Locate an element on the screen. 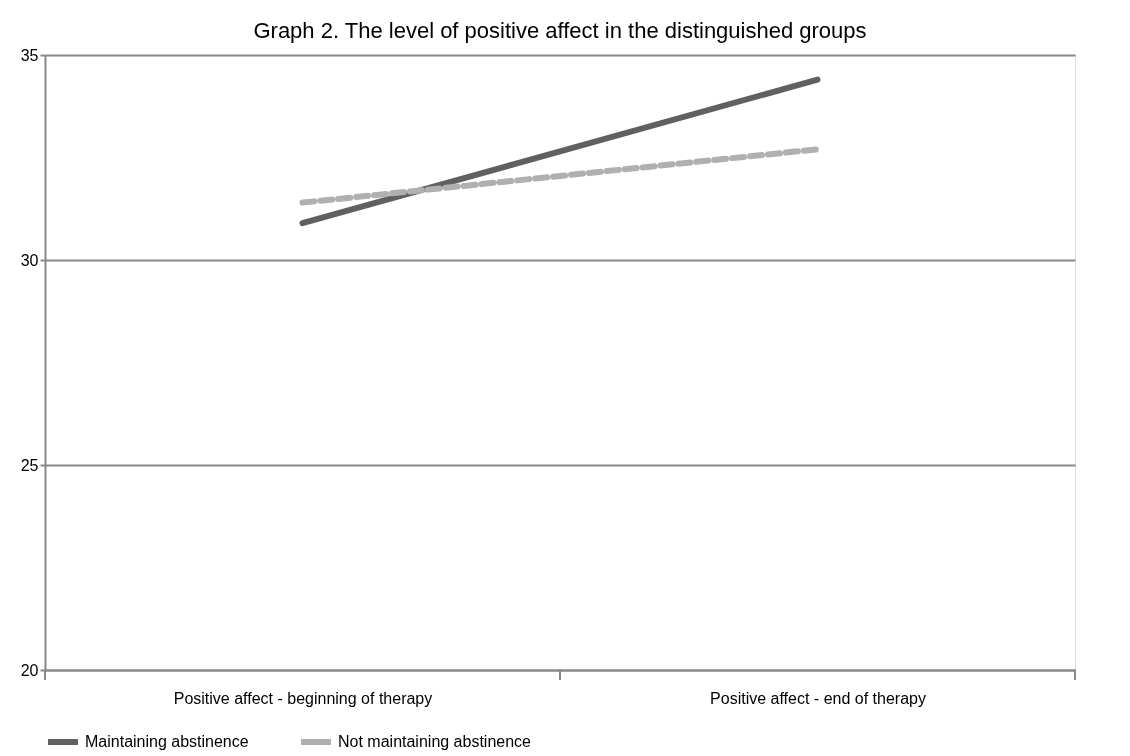  y-tick-label: 30 is located at coordinates (29, 260).